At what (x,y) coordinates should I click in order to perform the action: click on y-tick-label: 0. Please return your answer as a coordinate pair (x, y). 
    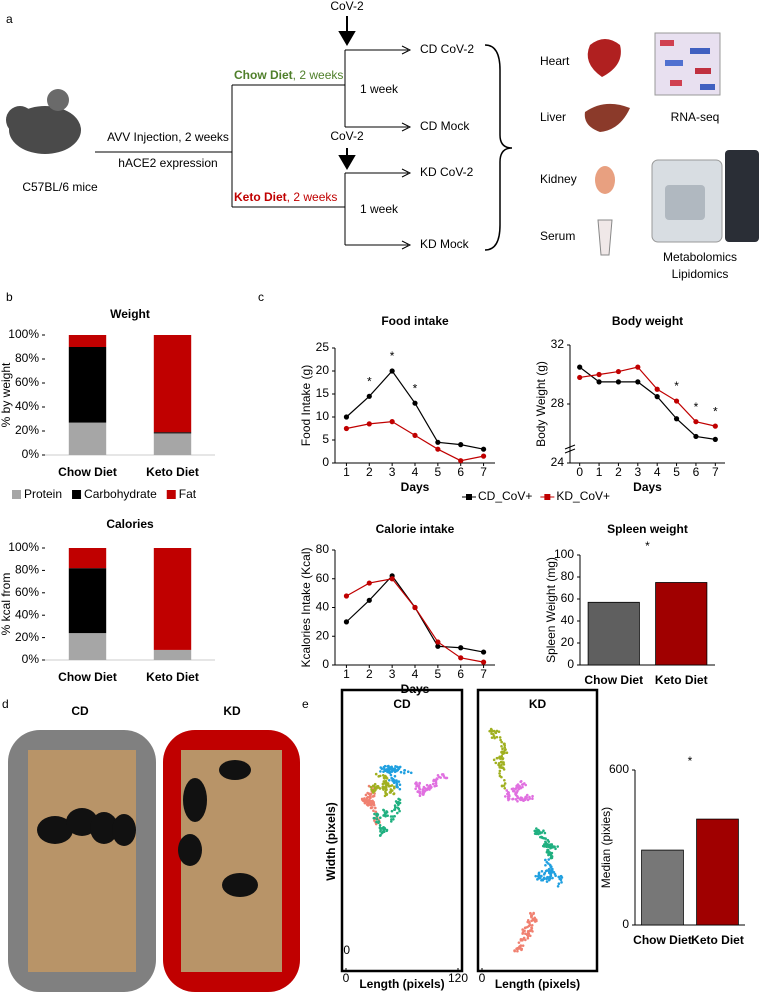
    Looking at the image, I should click on (625, 924).